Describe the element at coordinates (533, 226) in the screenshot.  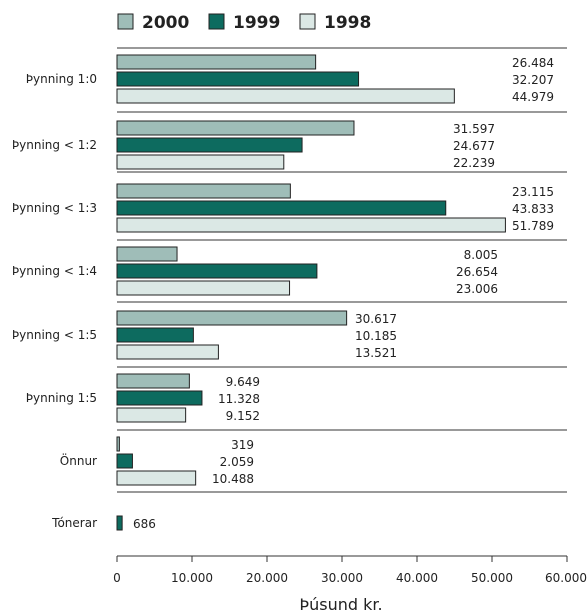
I see `value-label-1998: 51.789` at that location.